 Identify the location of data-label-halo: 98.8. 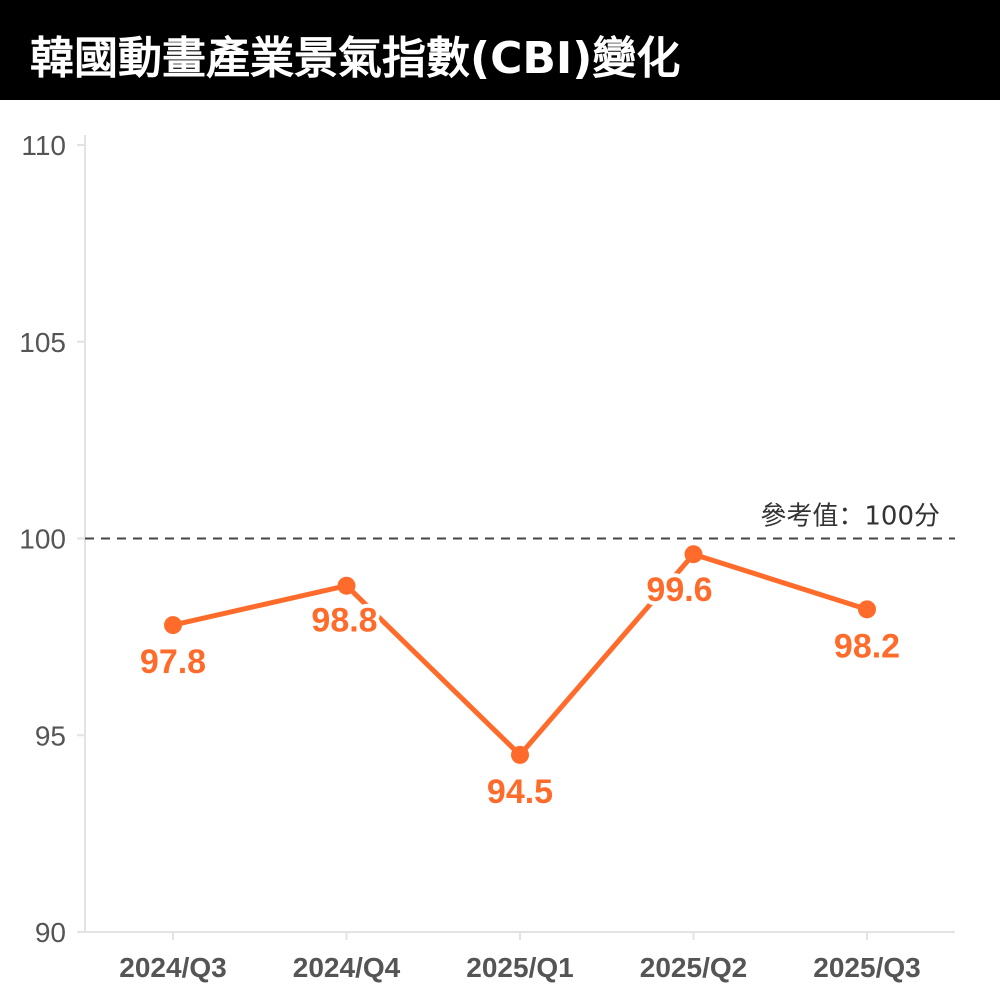
(344, 621).